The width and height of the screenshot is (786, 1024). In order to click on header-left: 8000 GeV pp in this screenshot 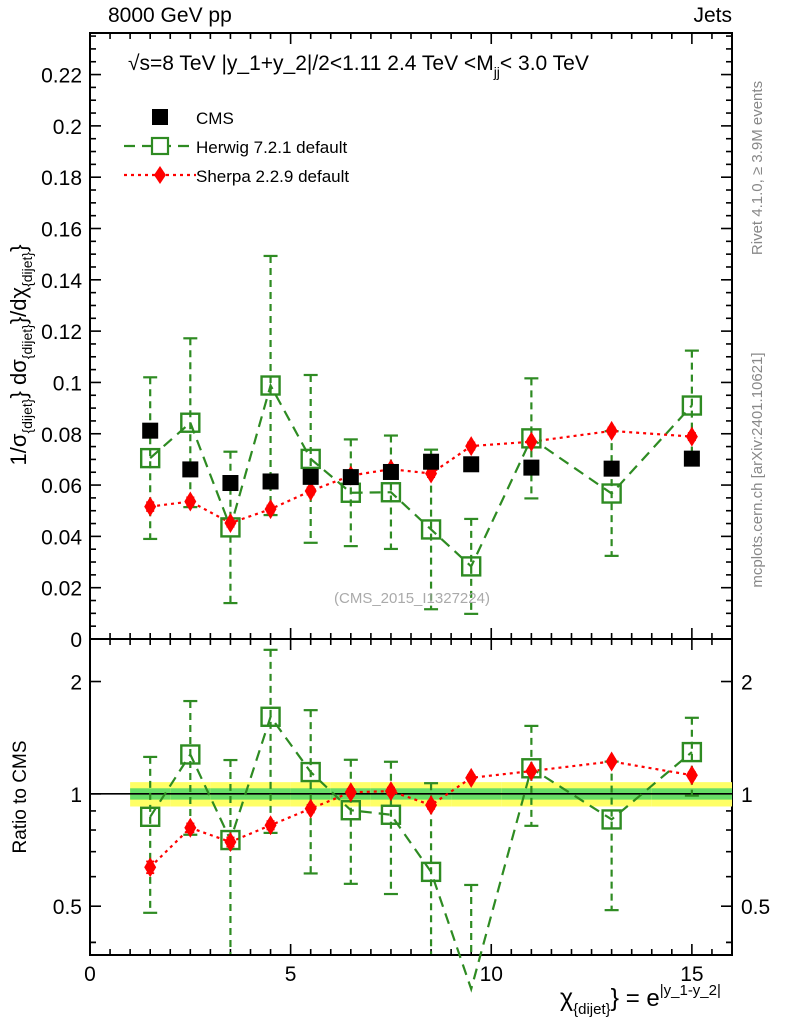, I will do `click(170, 15)`.